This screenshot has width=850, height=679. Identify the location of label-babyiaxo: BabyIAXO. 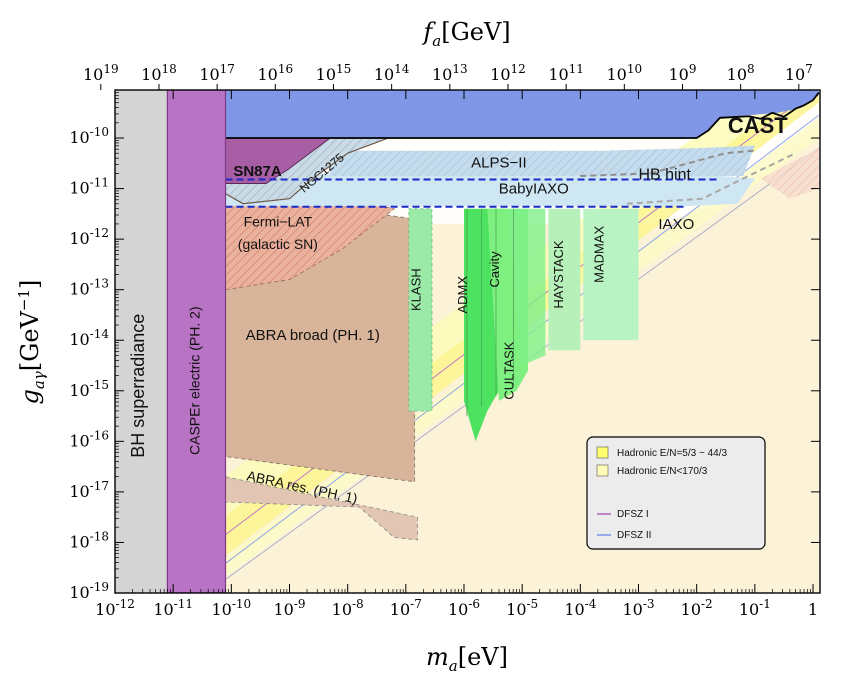
(534, 189).